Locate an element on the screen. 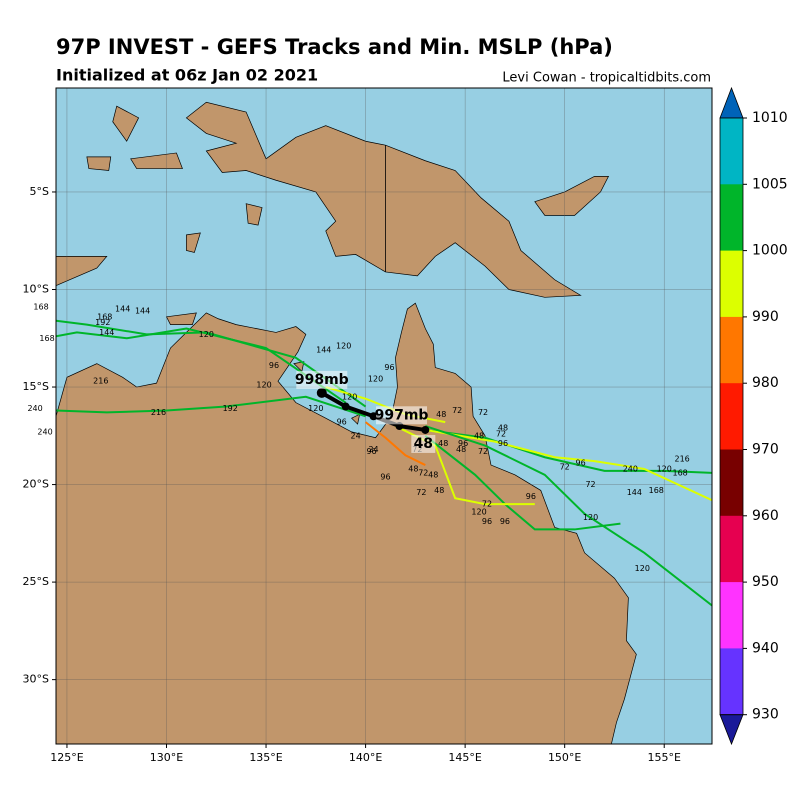  colorbar-label: 1000 is located at coordinates (770, 251).